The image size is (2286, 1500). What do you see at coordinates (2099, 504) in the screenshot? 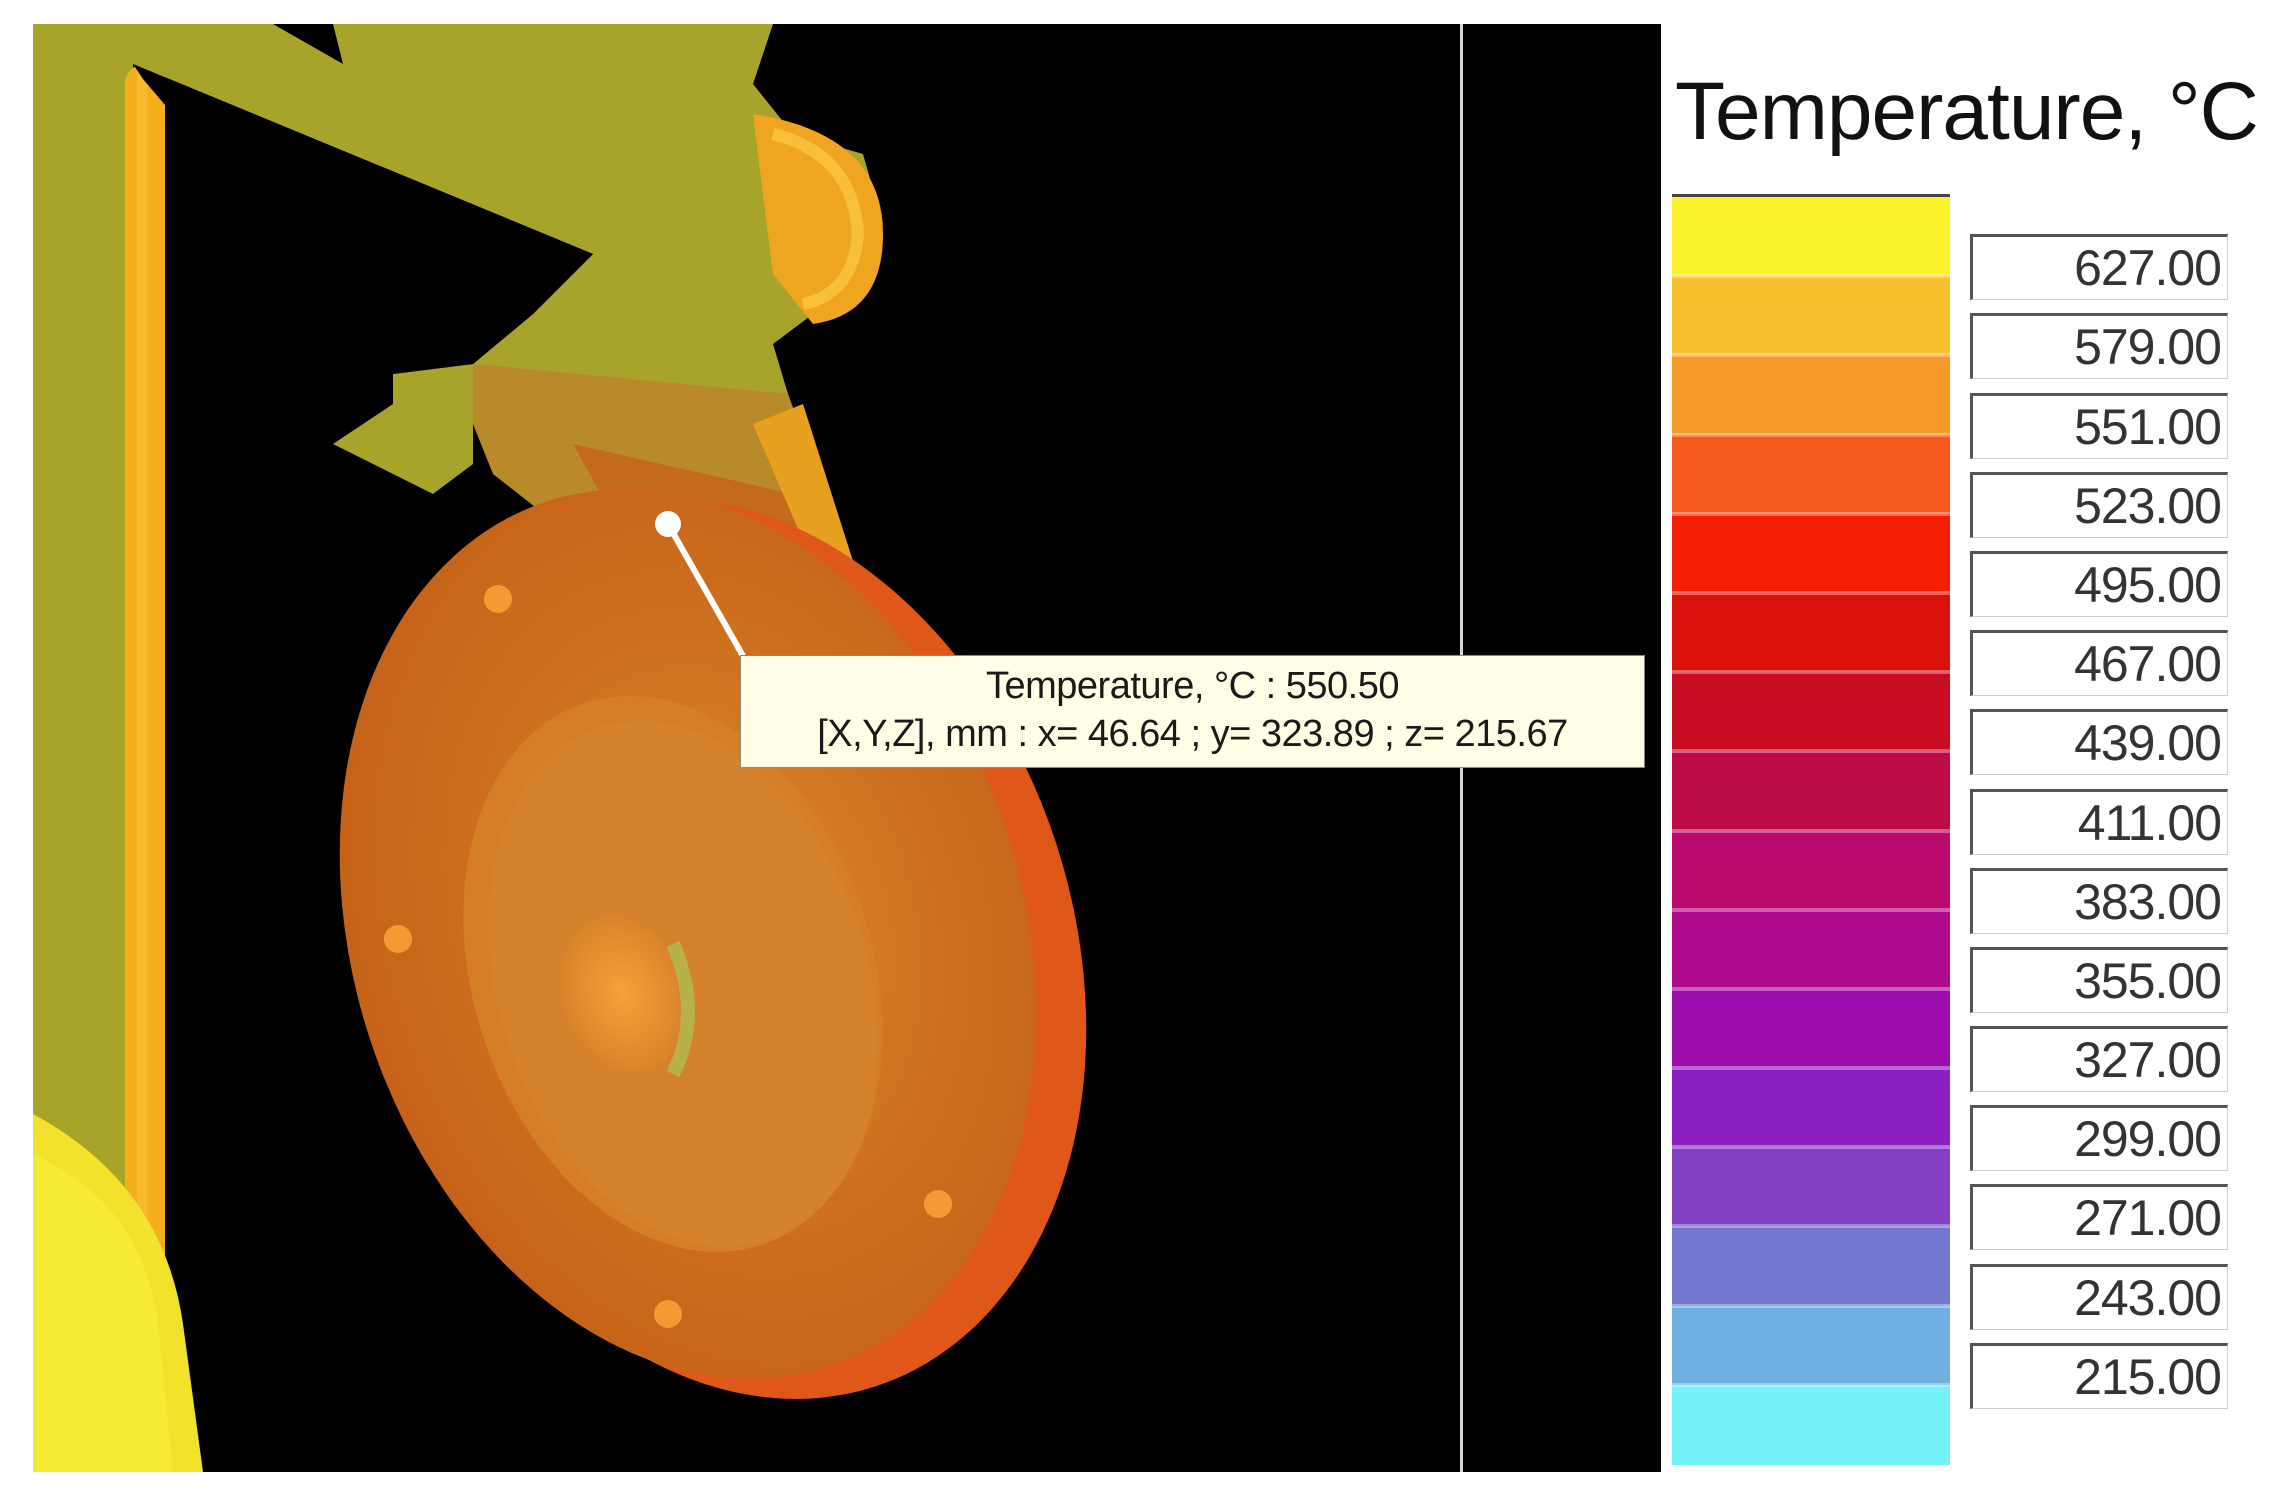
I see `legend-value-box: 523.00` at bounding box center [2099, 504].